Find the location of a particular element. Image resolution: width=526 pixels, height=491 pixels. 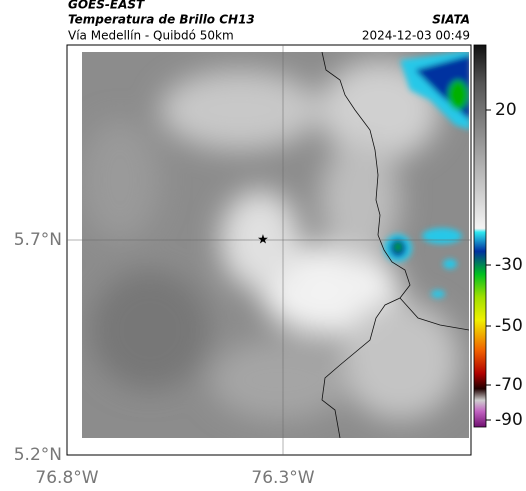

source: GOES-EAST is located at coordinates (106, 6).